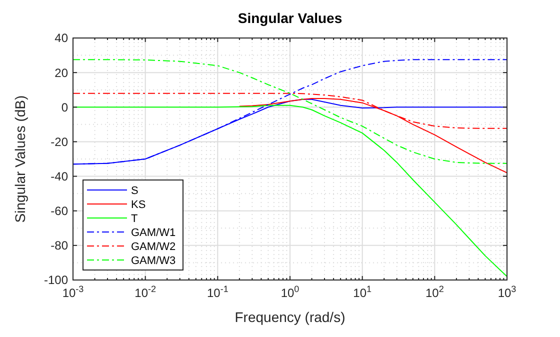  What do you see at coordinates (138, 204) in the screenshot?
I see `legend-label: KS` at bounding box center [138, 204].